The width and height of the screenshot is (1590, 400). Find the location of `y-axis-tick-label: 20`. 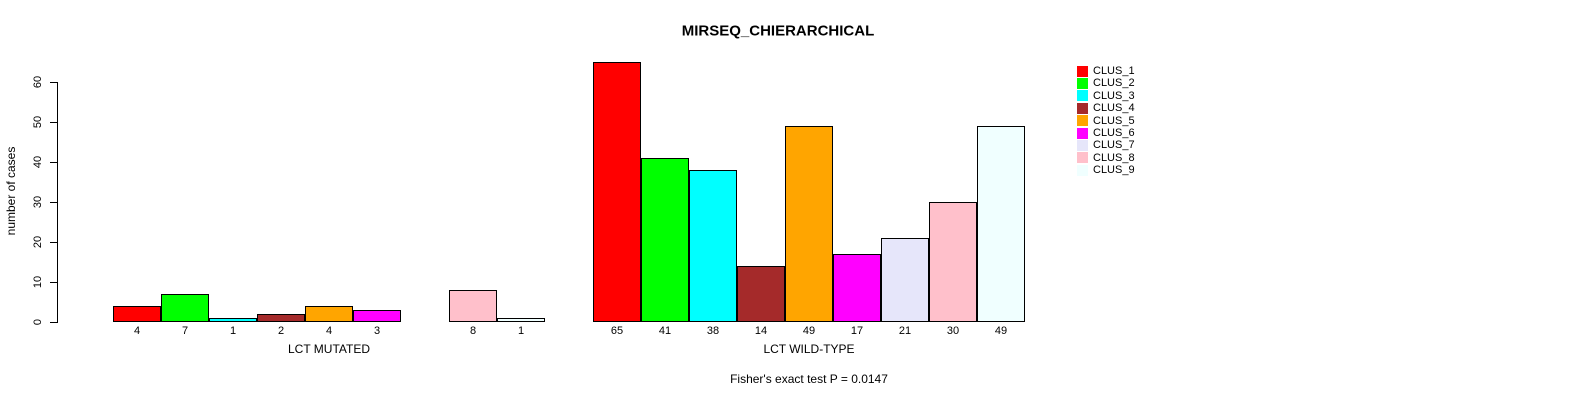

y-axis-tick-label: 20 is located at coordinates (38, 242).